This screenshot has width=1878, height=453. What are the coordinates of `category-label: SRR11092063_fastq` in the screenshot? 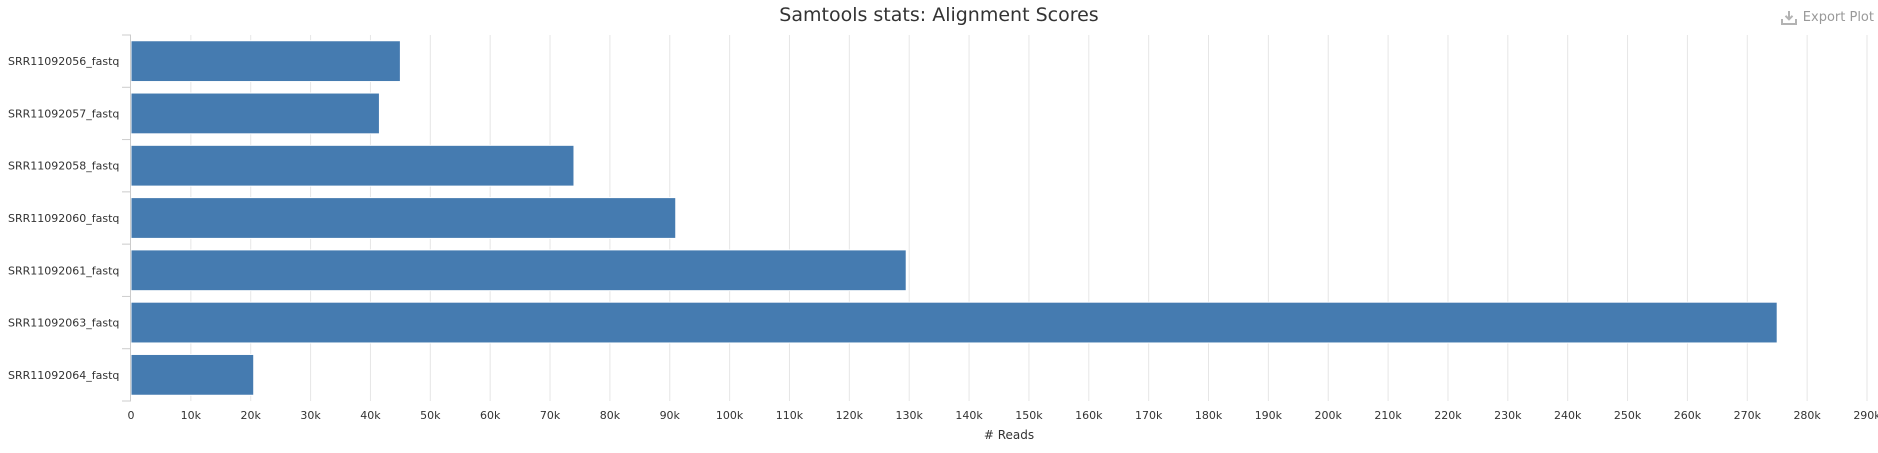 It's located at (63, 323).